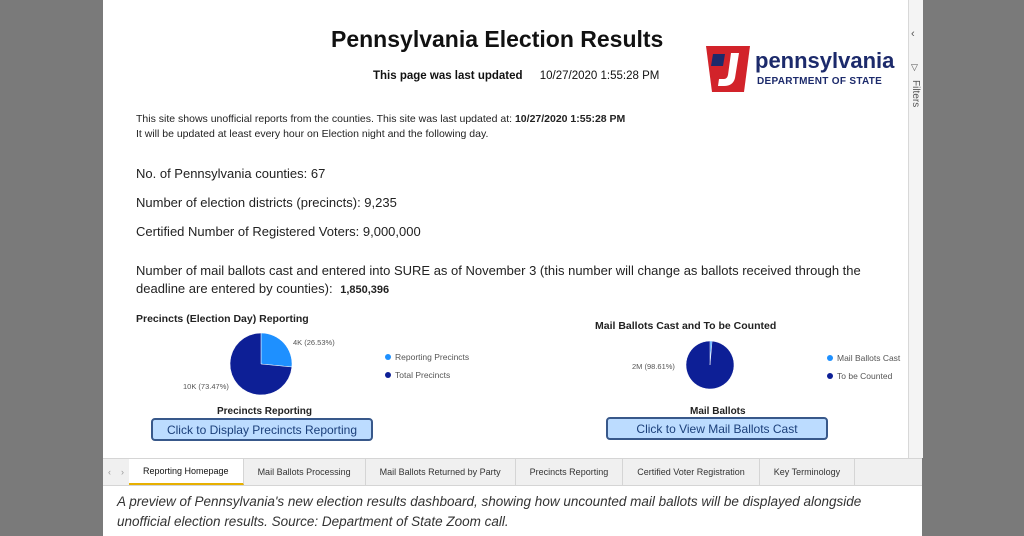 The height and width of the screenshot is (536, 1024). What do you see at coordinates (231, 173) in the screenshot?
I see `stat-counties: No. of Pennsylvania counties: 67` at bounding box center [231, 173].